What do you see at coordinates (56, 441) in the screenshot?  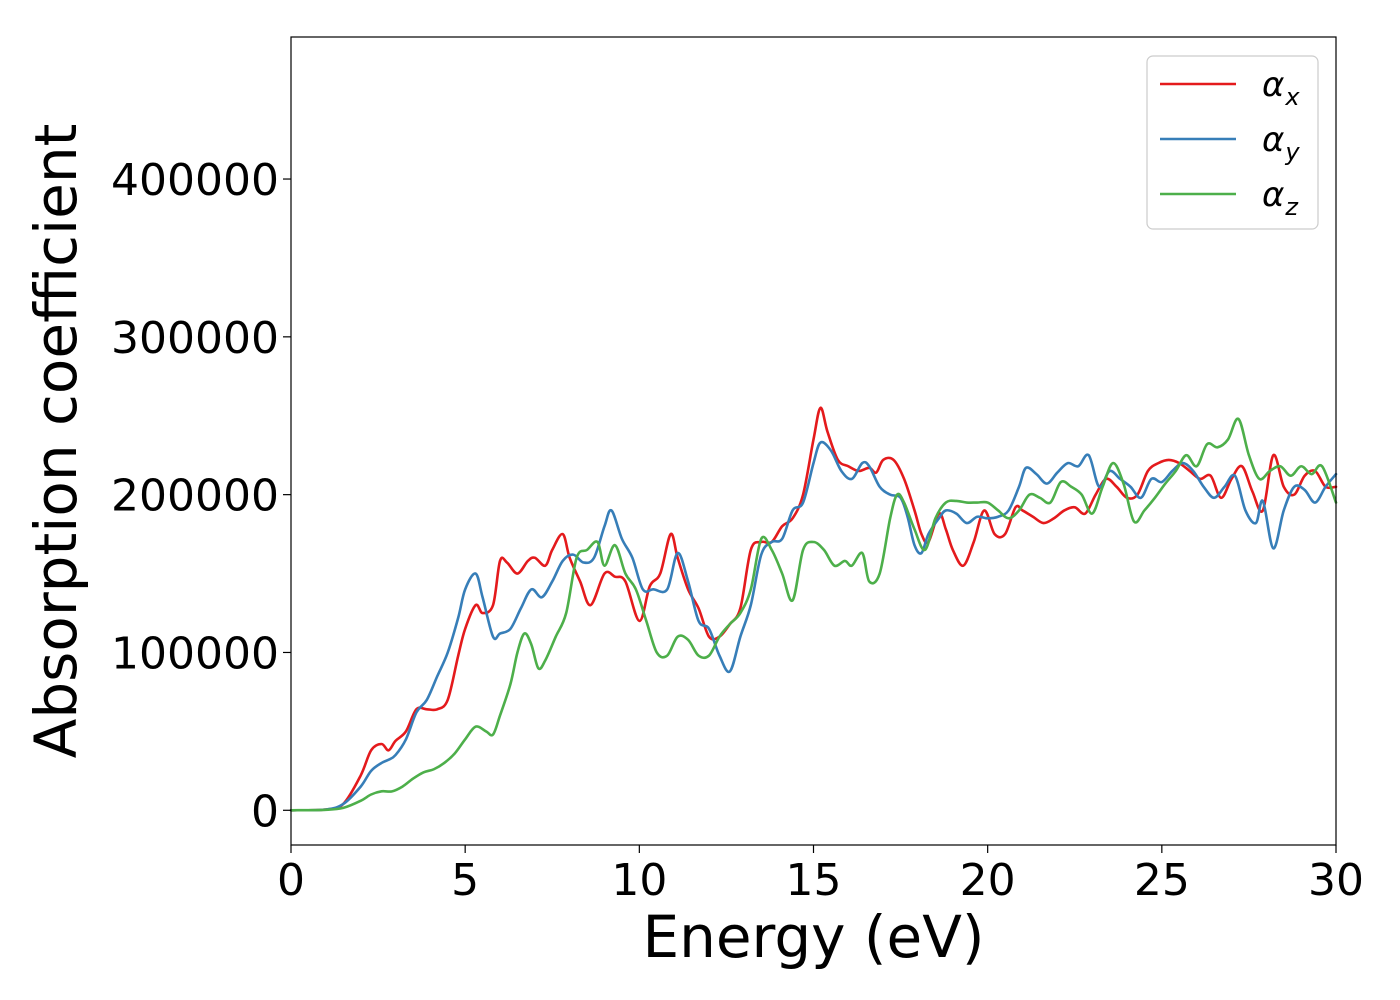 I see `y-axis-label: Absorption coefficient` at bounding box center [56, 441].